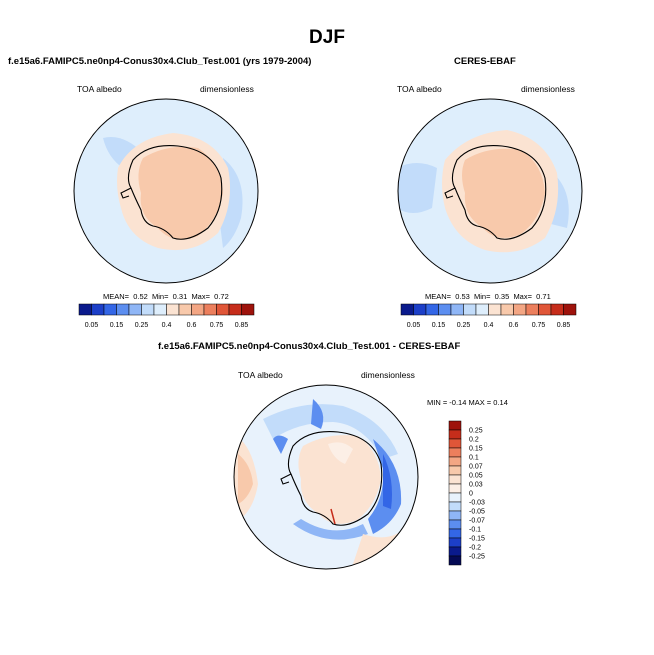  Describe the element at coordinates (221, 296) in the screenshot. I see `panel-1-max-value: 0.72` at that location.